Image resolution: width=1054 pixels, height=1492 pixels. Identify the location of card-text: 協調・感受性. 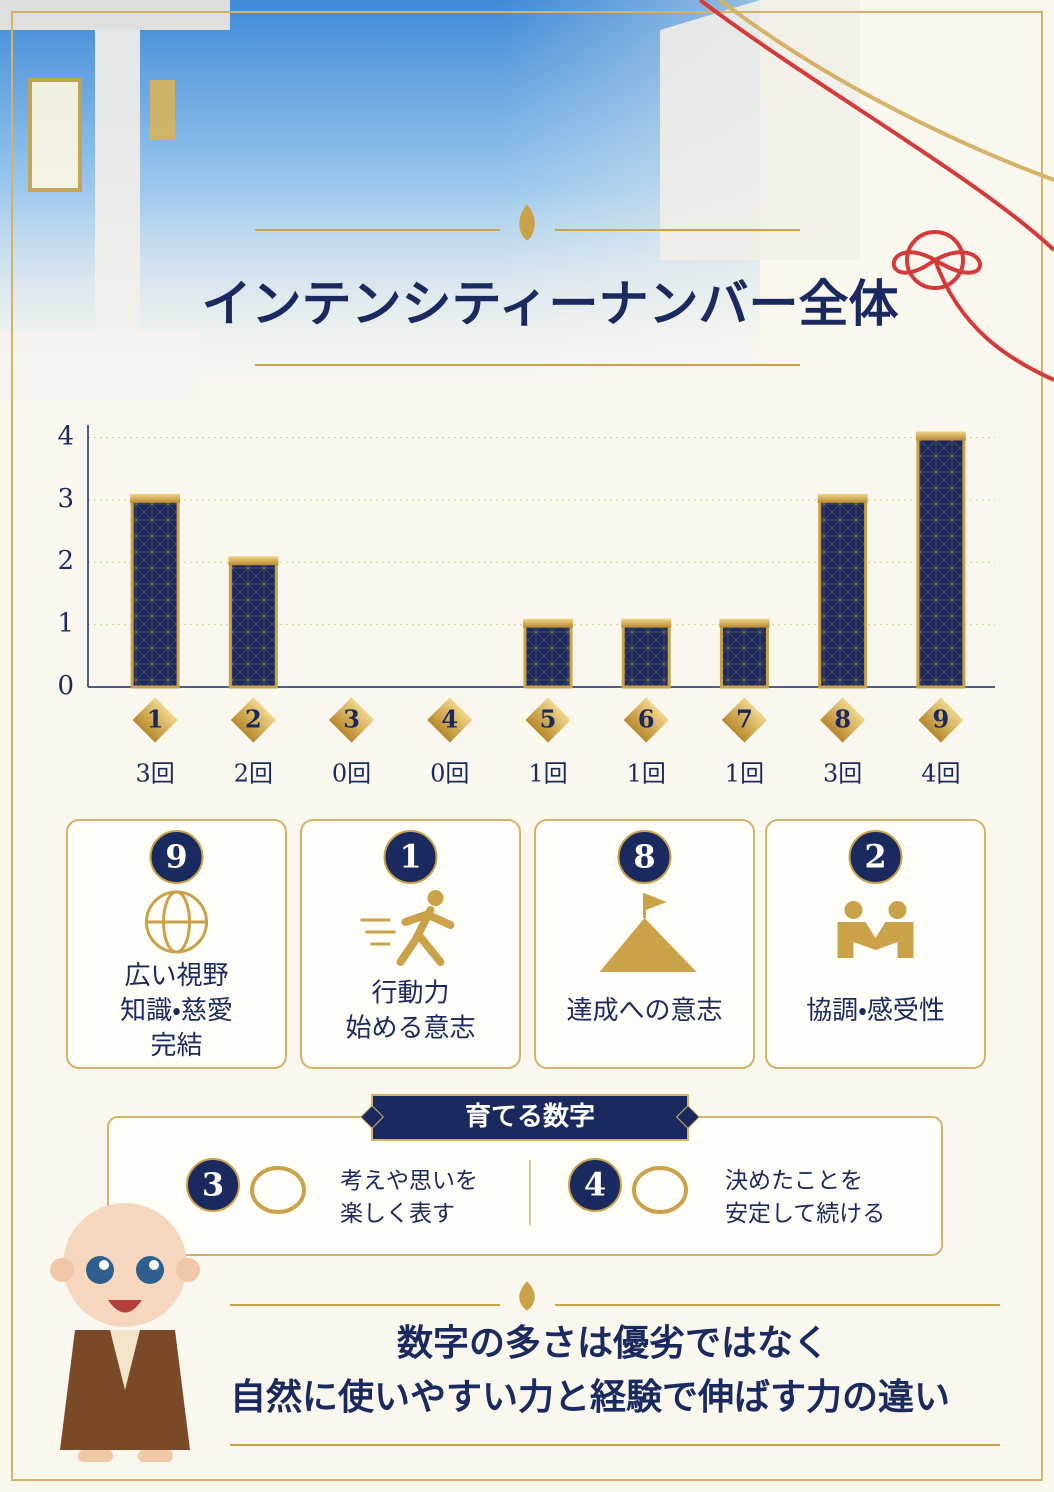
(875, 1011).